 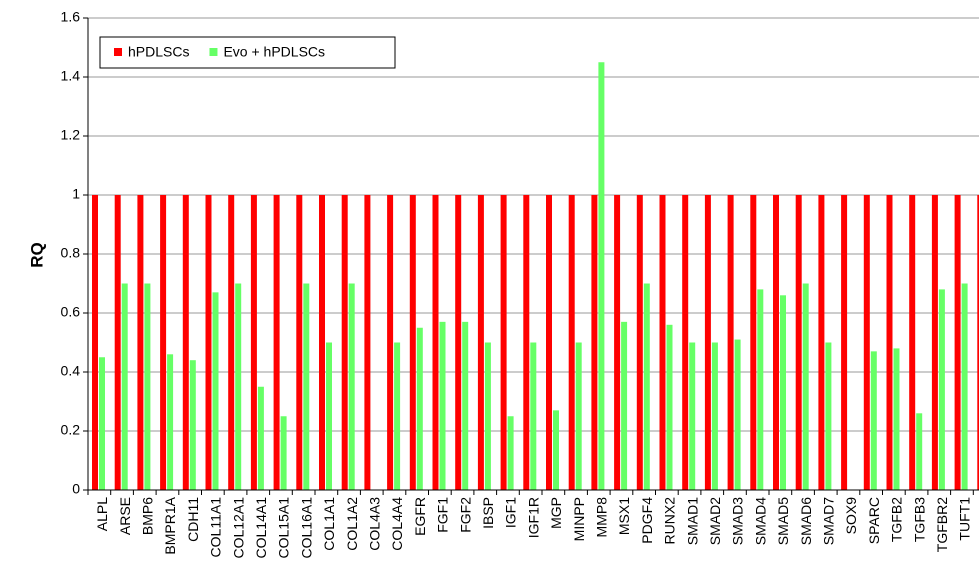 I want to click on x-tick-label: EGFR, so click(x=420, y=516).